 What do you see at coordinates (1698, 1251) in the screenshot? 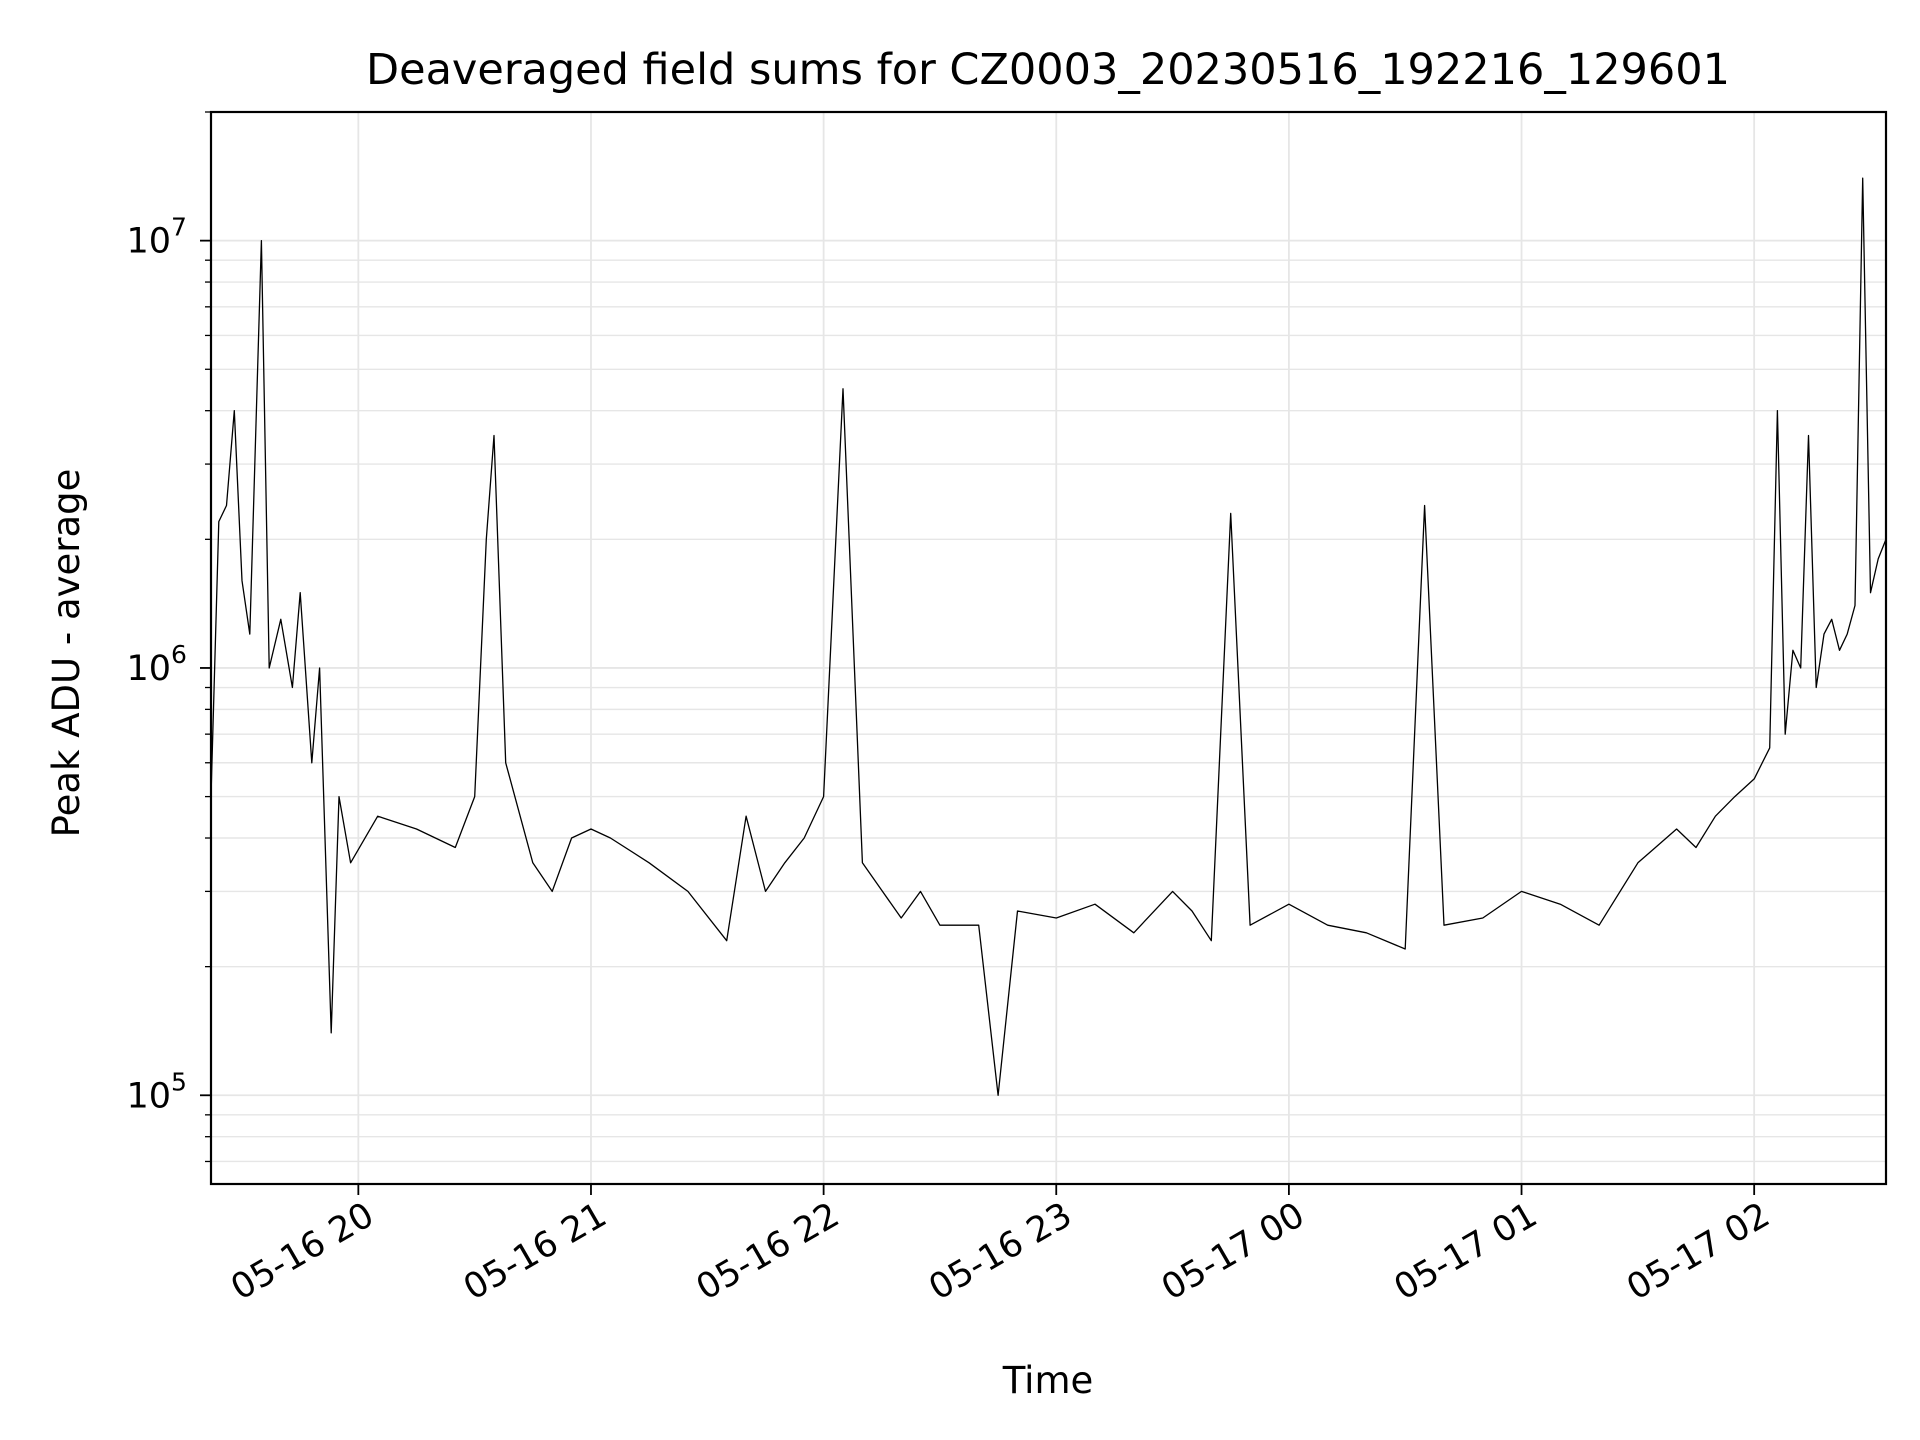
I see `x-tick-label: 05-17 02` at bounding box center [1698, 1251].